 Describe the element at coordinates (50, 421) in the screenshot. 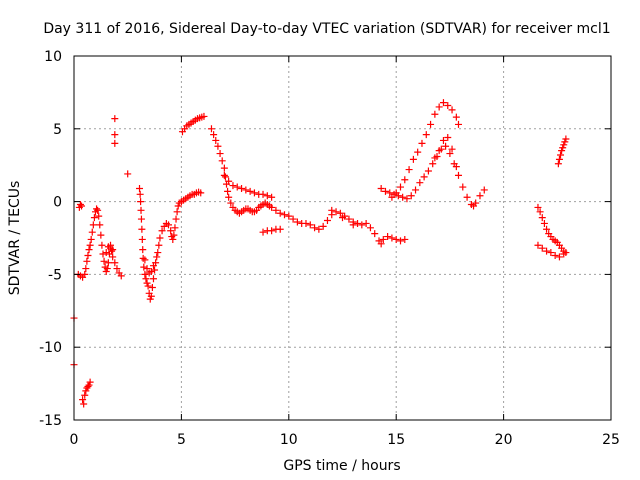

I see `y-tick-label: -15` at that location.